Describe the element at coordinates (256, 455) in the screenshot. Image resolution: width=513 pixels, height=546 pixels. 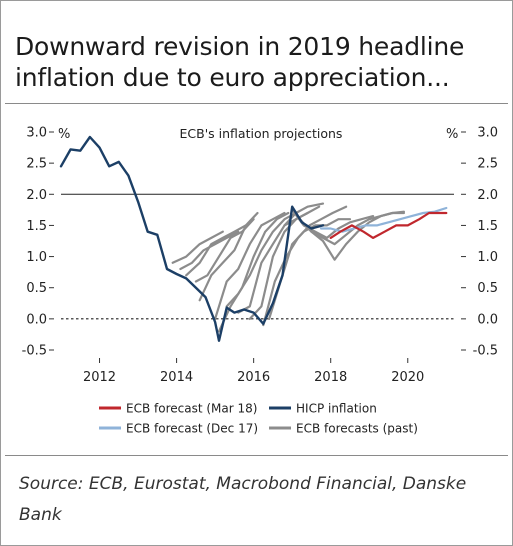
I see `bottom-divider` at that location.